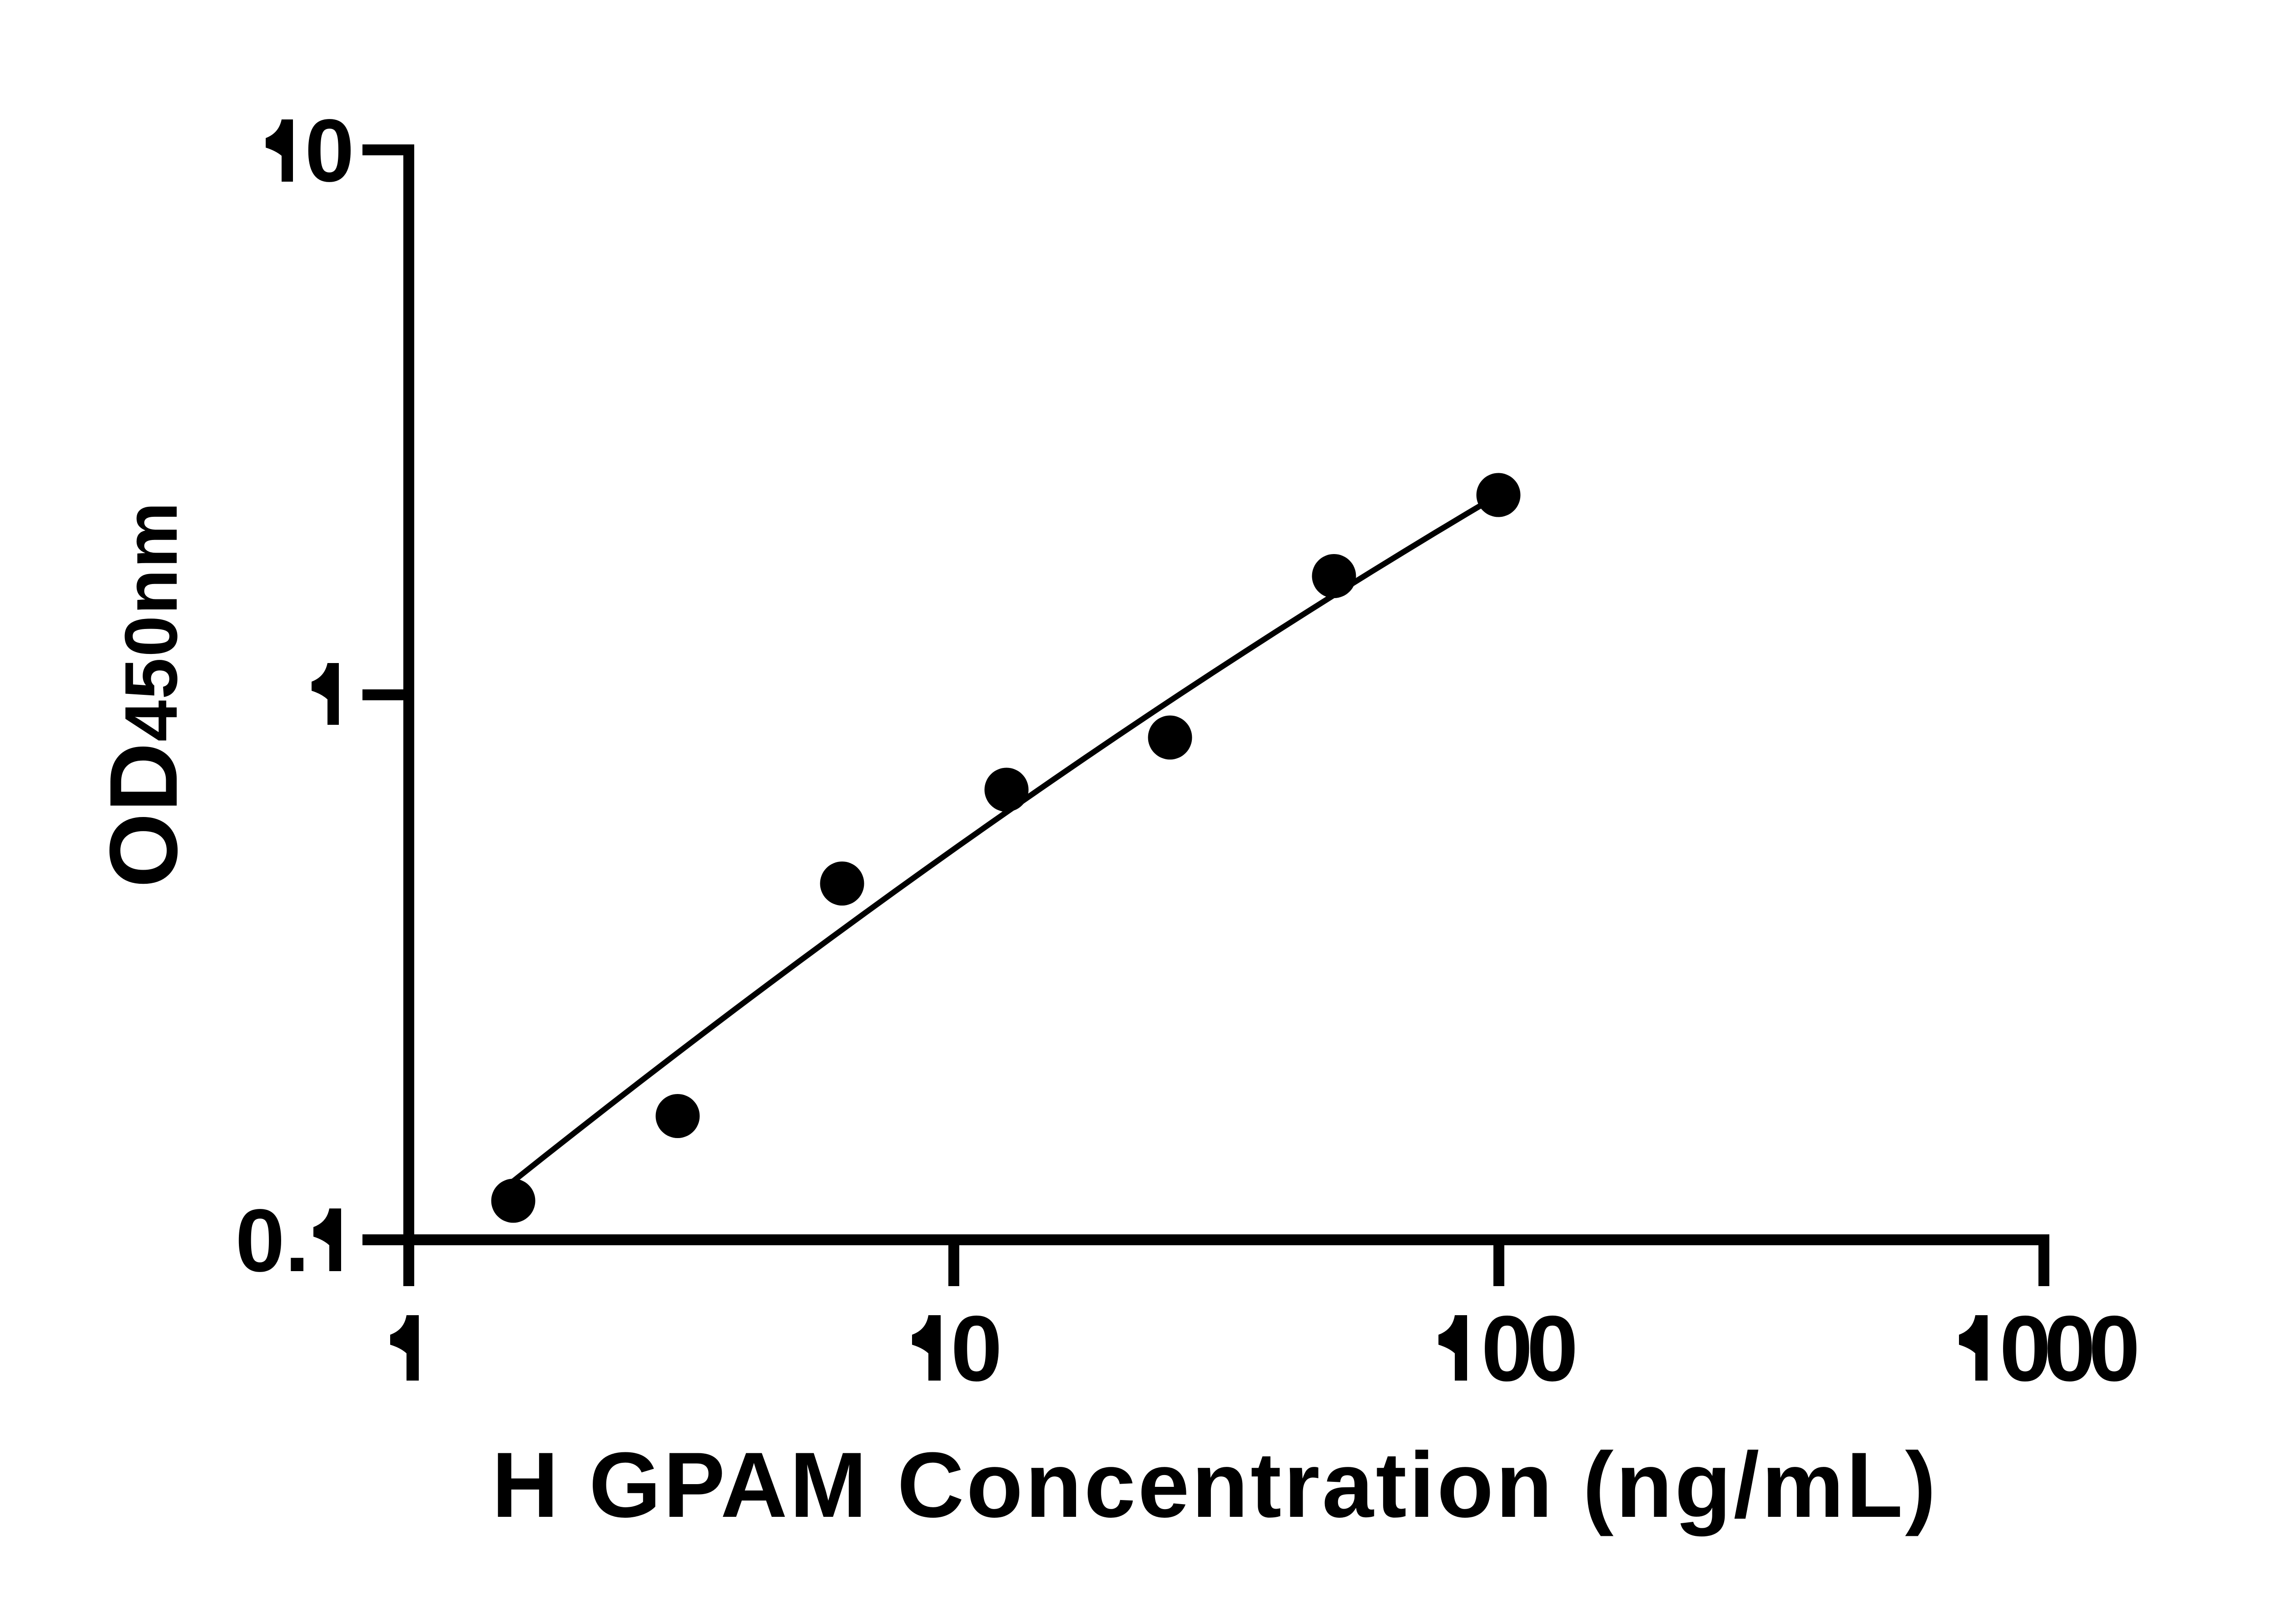 This screenshot has width=2271, height=1624. Describe the element at coordinates (143, 694) in the screenshot. I see `svg-text: OD450nm` at that location.